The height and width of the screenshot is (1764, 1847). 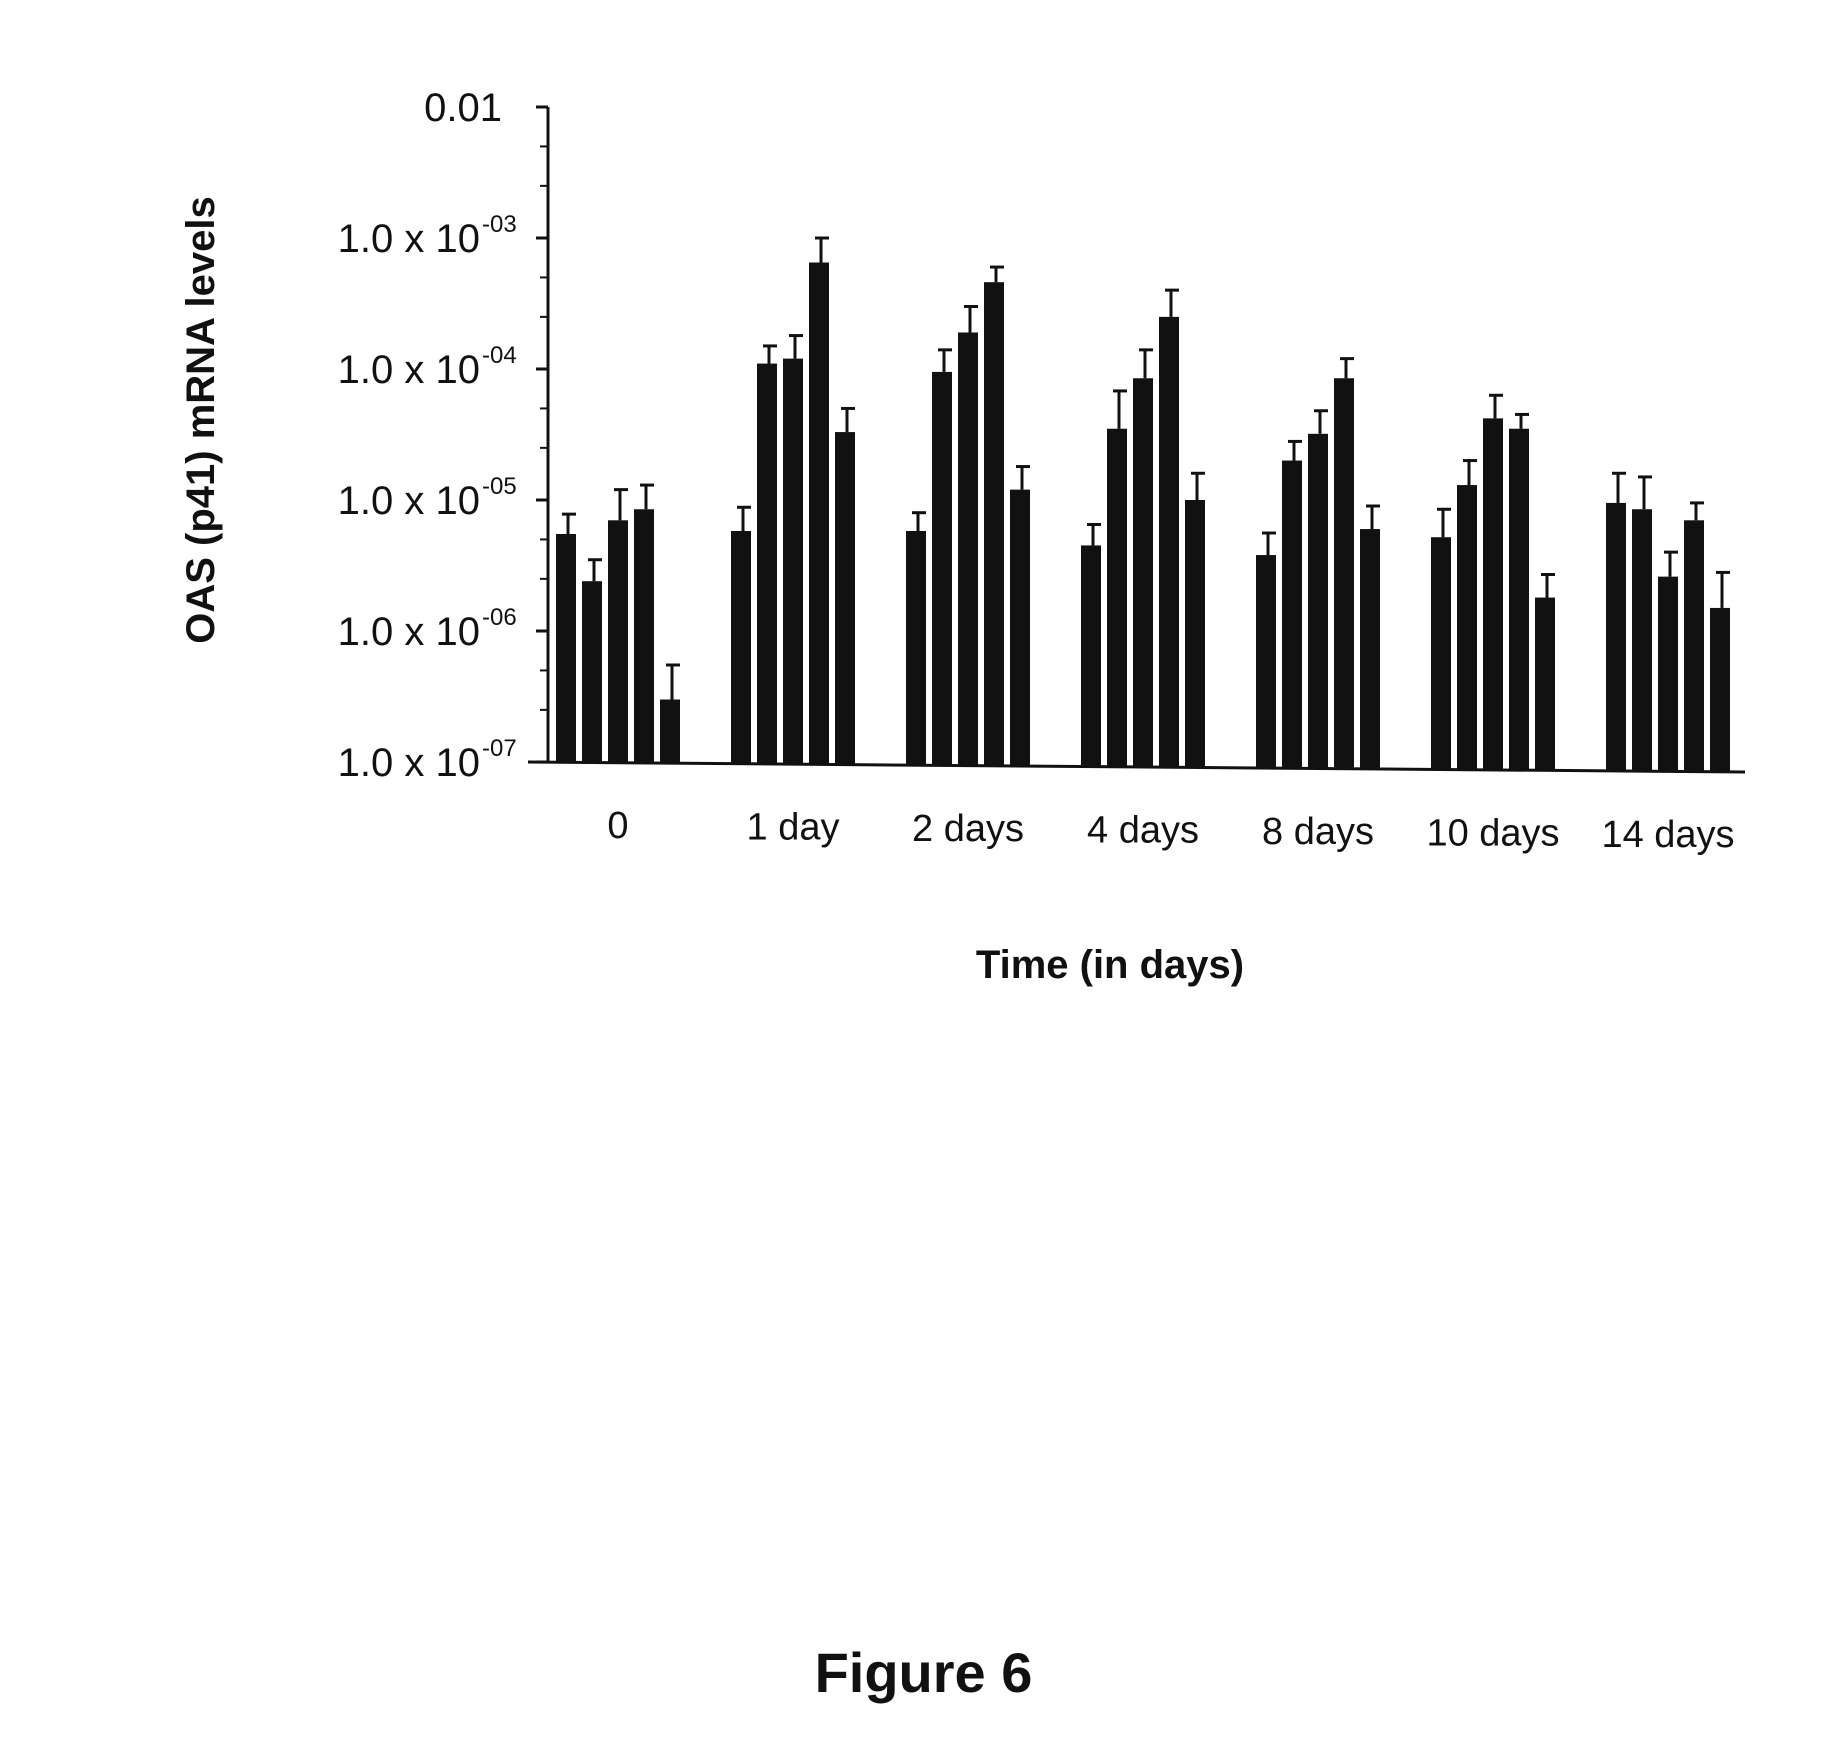 What do you see at coordinates (499, 355) in the screenshot?
I see `y-tick-exponent: -04` at bounding box center [499, 355].